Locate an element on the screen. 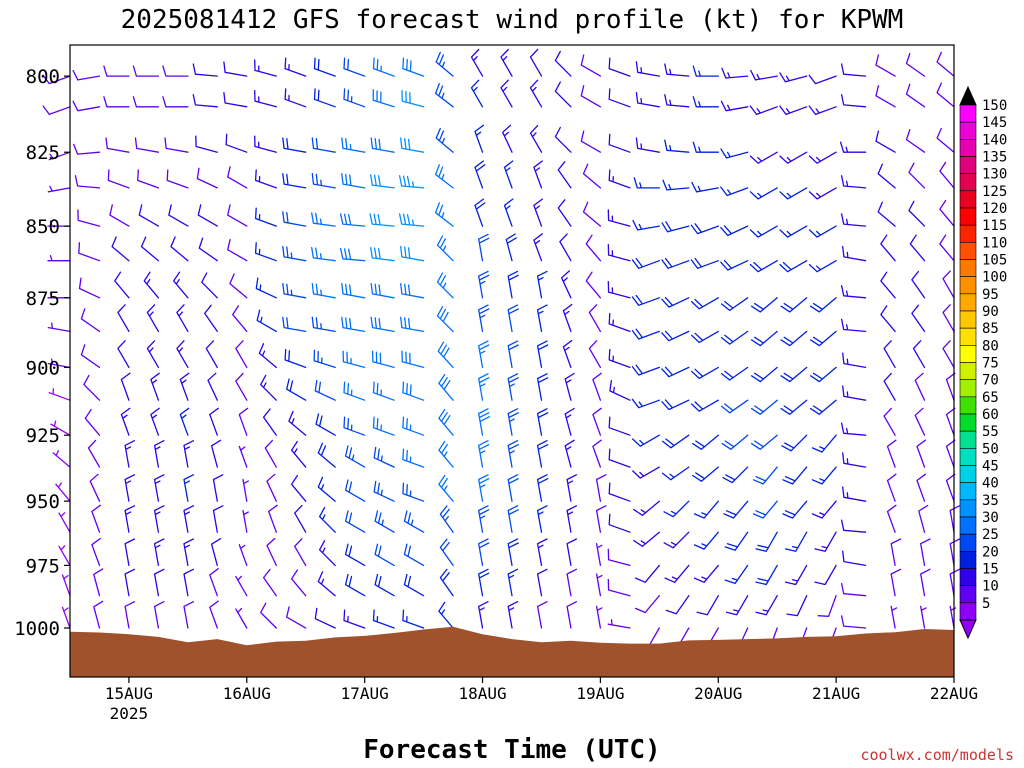  colorbar-label: 90 is located at coordinates (990, 312).